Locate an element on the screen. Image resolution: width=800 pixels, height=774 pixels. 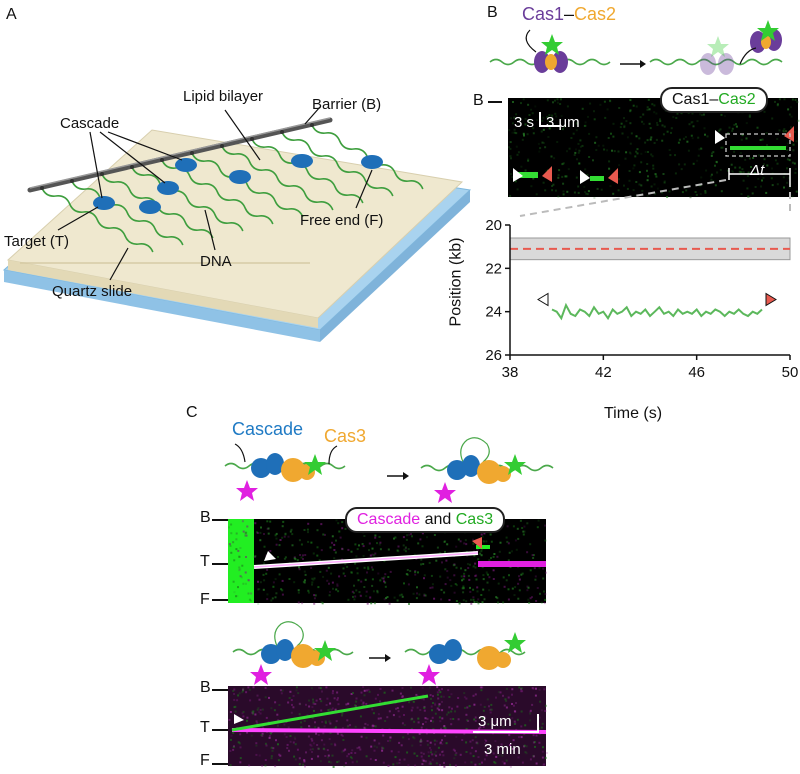
cascade-and-cas3-pill: Cascade and Cas3 is located at coordinates (425, 520).